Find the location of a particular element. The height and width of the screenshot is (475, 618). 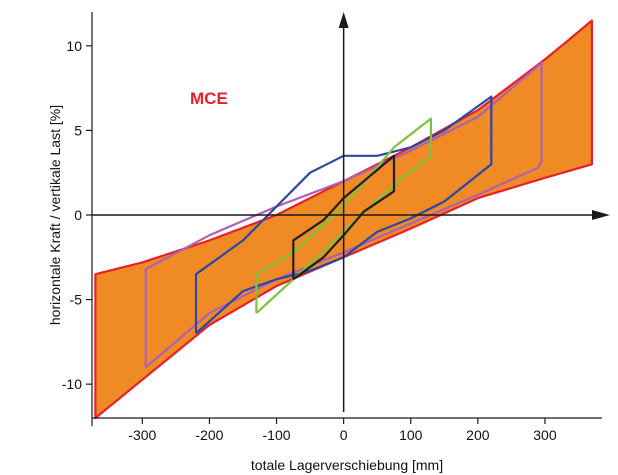

series-green-loop is located at coordinates (343, 215).